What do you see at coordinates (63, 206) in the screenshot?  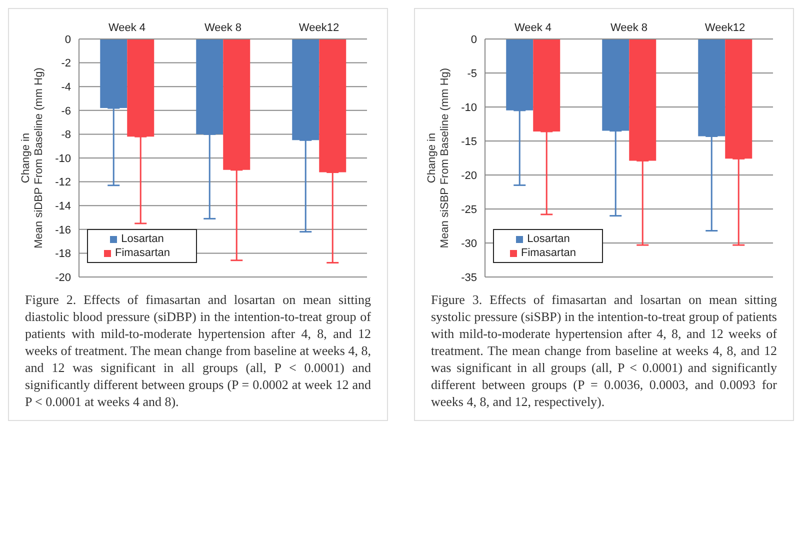 I see `y-tick-label: -14` at bounding box center [63, 206].